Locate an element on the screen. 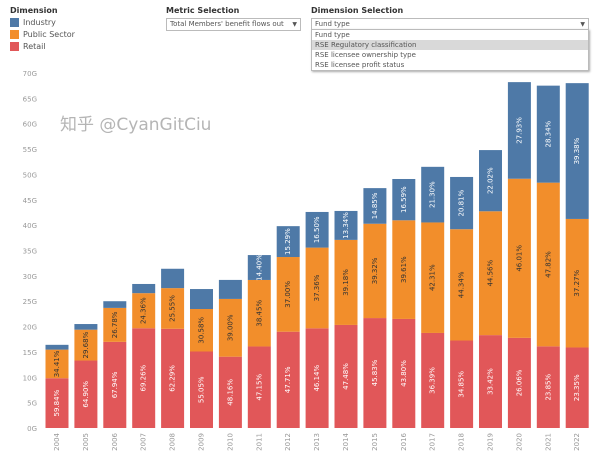 The height and width of the screenshot is (464, 600). data-label: 37.27% is located at coordinates (577, 283).